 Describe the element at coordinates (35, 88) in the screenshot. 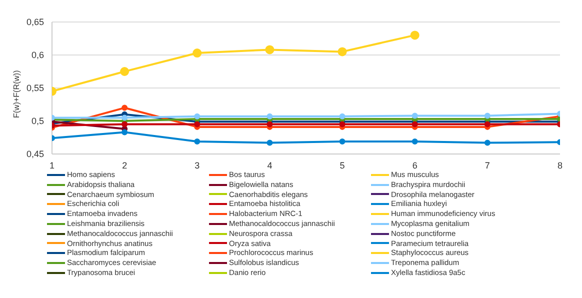

I see `y-tick-label: 0,55` at that location.